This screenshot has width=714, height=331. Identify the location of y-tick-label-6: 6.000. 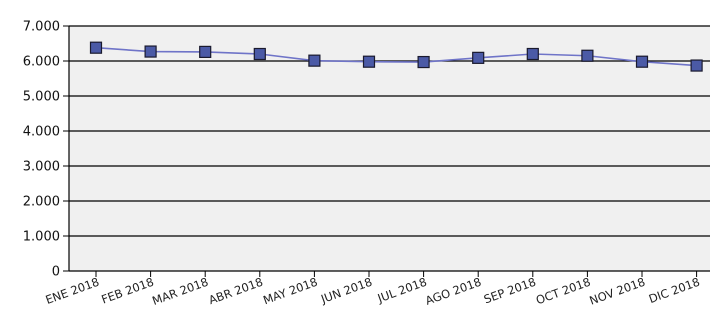
(41, 62).